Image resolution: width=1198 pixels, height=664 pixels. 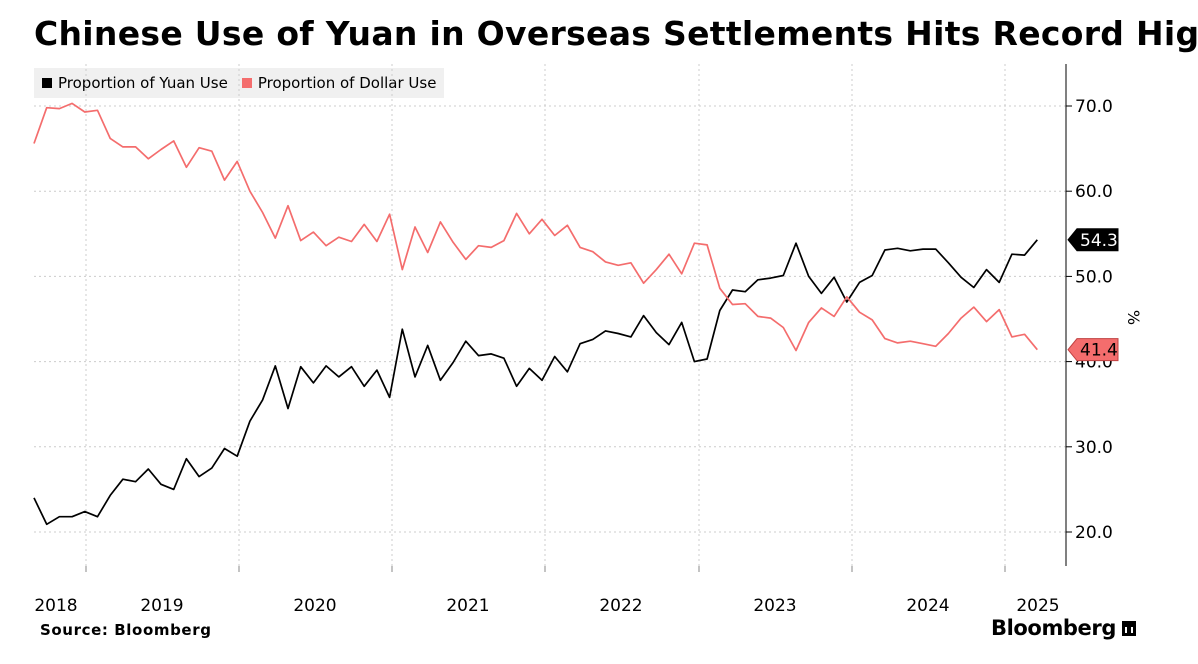 What do you see at coordinates (246, 83) in the screenshot?
I see `legend-swatch-dollar` at bounding box center [246, 83].